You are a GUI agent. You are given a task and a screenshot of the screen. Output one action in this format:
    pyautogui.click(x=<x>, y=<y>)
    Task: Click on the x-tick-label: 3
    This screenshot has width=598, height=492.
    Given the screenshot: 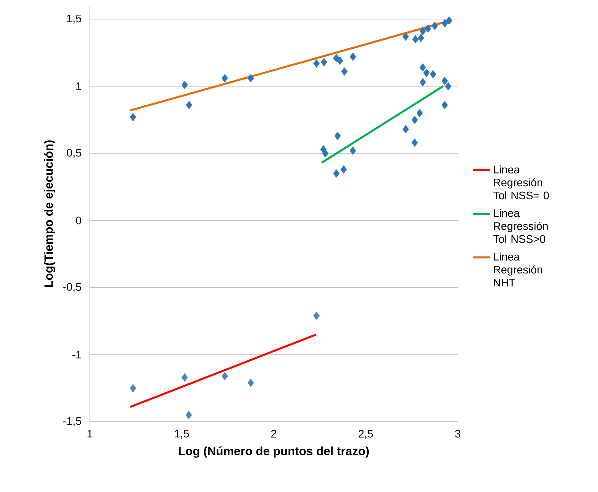 What is the action you would take?
    pyautogui.click(x=458, y=434)
    